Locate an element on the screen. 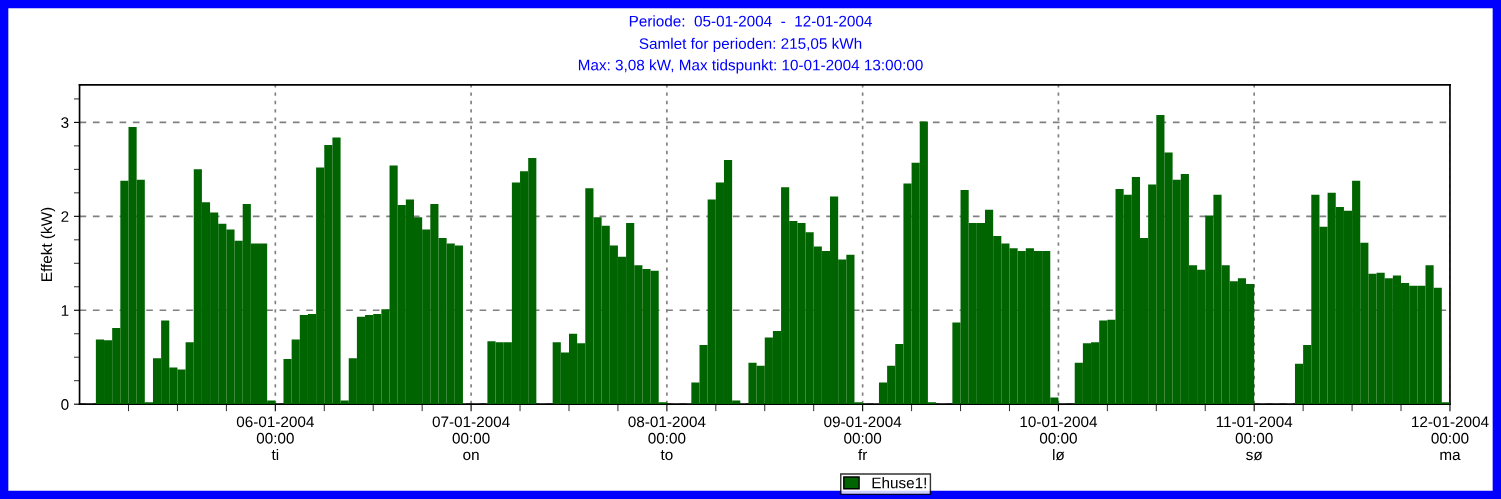 The width and height of the screenshot is (1501, 499). x-tick-label: 12-01-2004 00:00 ma is located at coordinates (1450, 438).